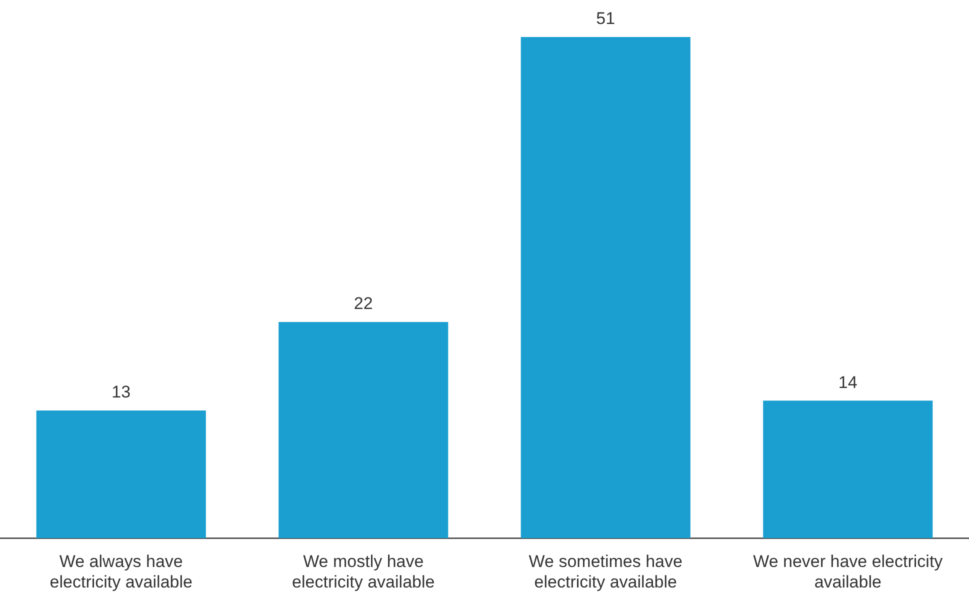  I want to click on data-label: 22, so click(363, 304).